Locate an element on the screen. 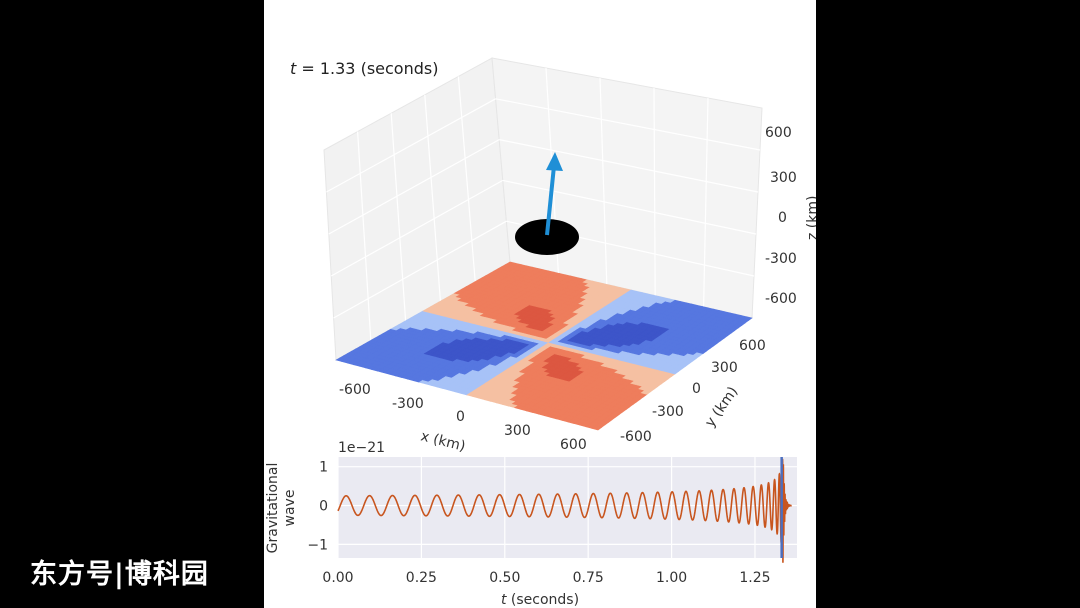 Image resolution: width=1080 pixels, height=608 pixels. x-axis-label: x (km) is located at coordinates (443, 441).